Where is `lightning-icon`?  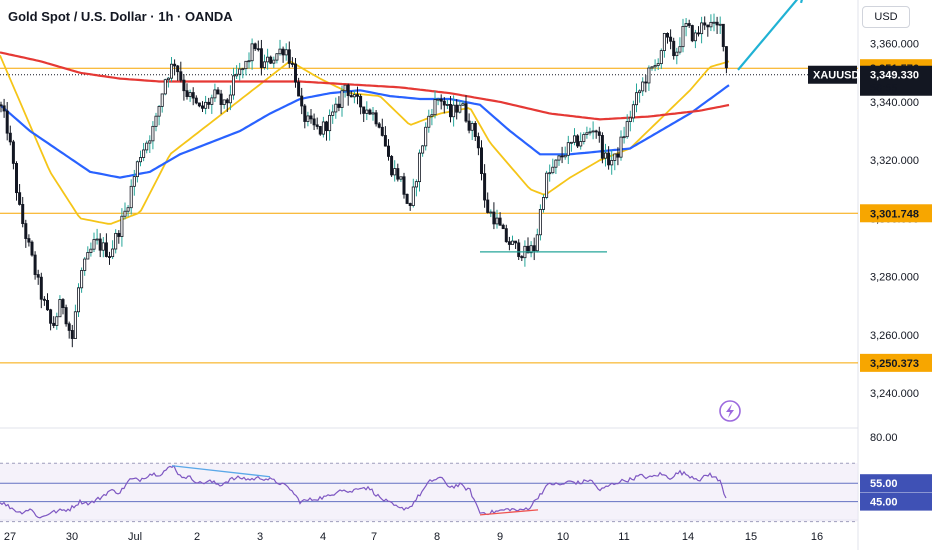
lightning-icon is located at coordinates (730, 411).